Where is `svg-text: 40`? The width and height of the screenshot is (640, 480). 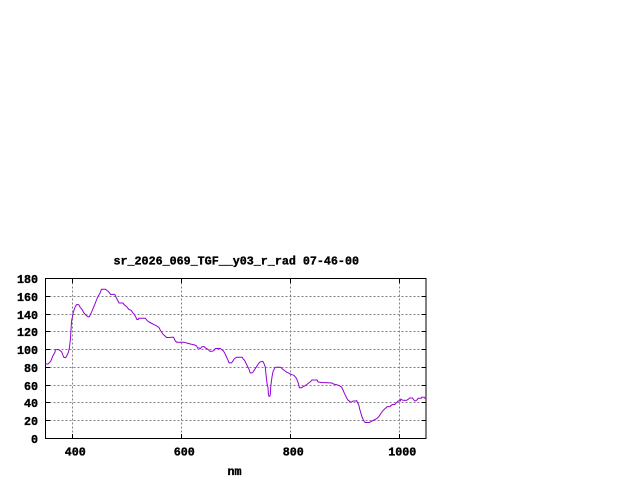 svg-text: 40 is located at coordinates (31, 404).